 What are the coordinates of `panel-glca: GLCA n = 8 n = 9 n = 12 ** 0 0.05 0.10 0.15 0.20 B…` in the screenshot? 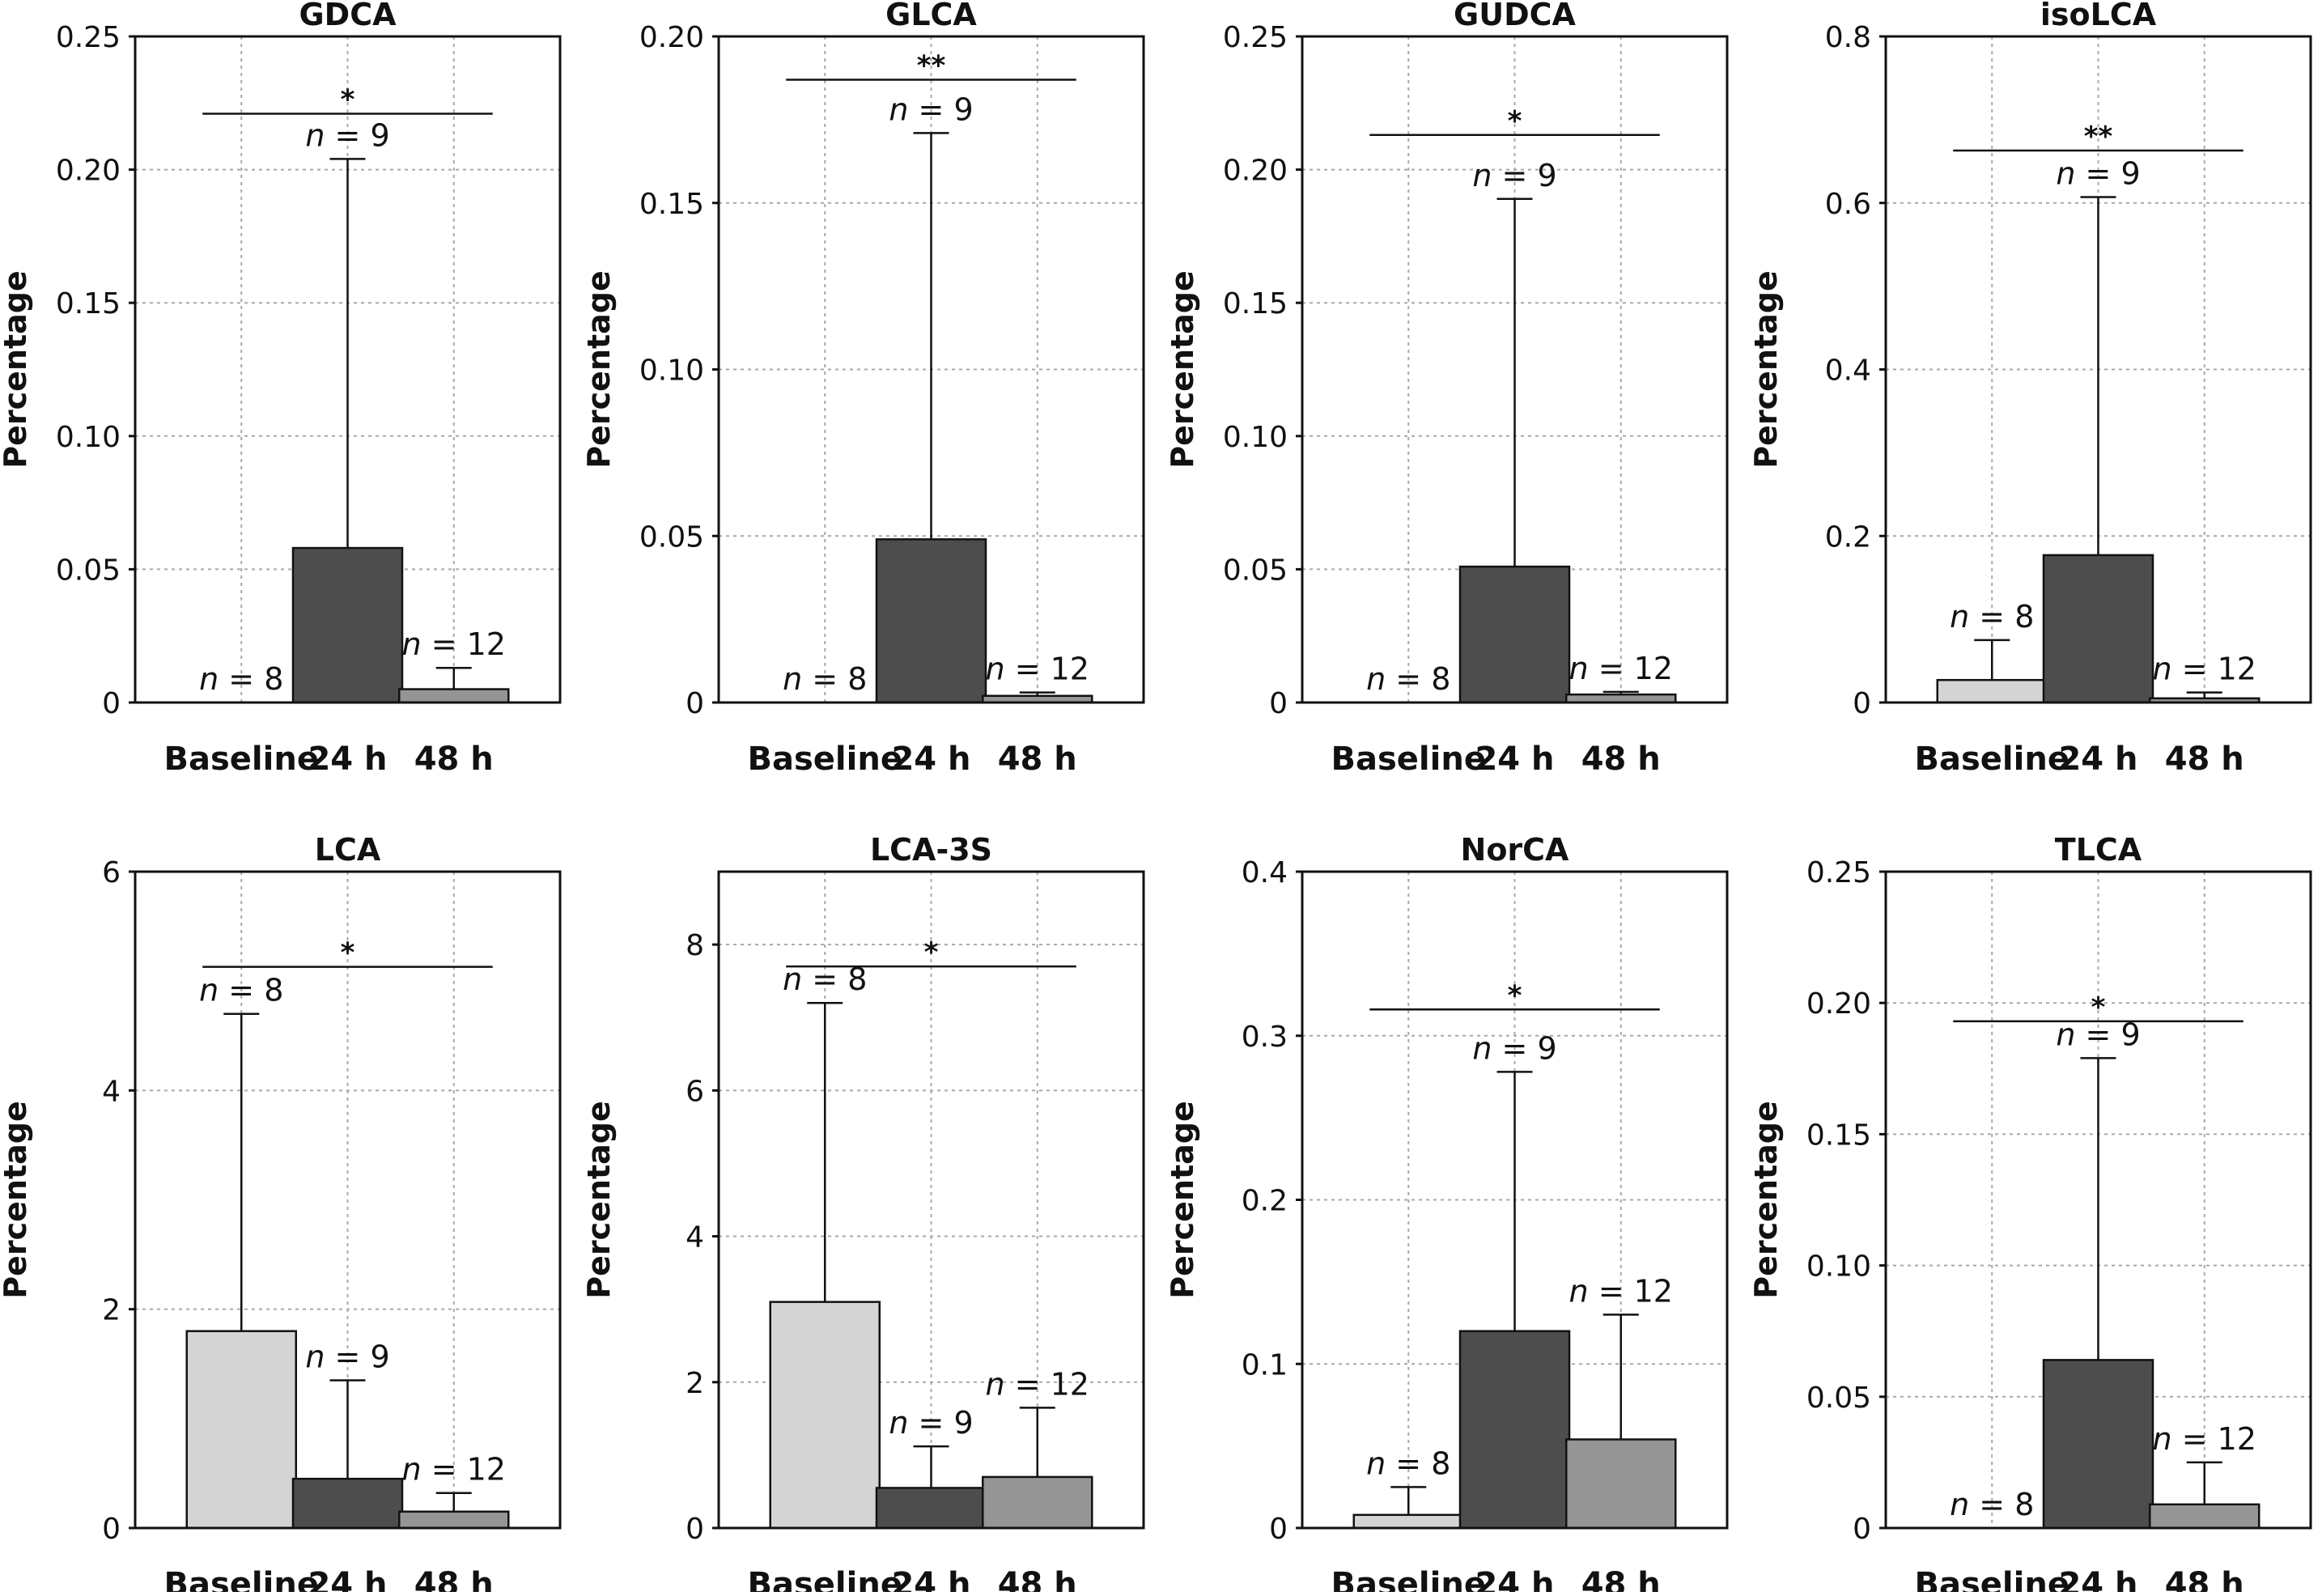 It's located at (863, 389).